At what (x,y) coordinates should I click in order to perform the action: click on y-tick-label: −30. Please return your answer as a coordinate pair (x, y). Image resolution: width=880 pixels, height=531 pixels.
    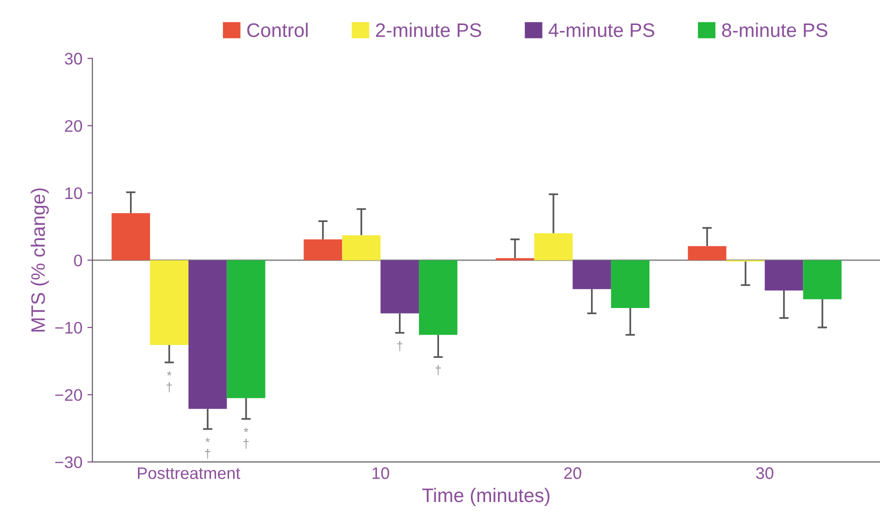
    Looking at the image, I should click on (68, 462).